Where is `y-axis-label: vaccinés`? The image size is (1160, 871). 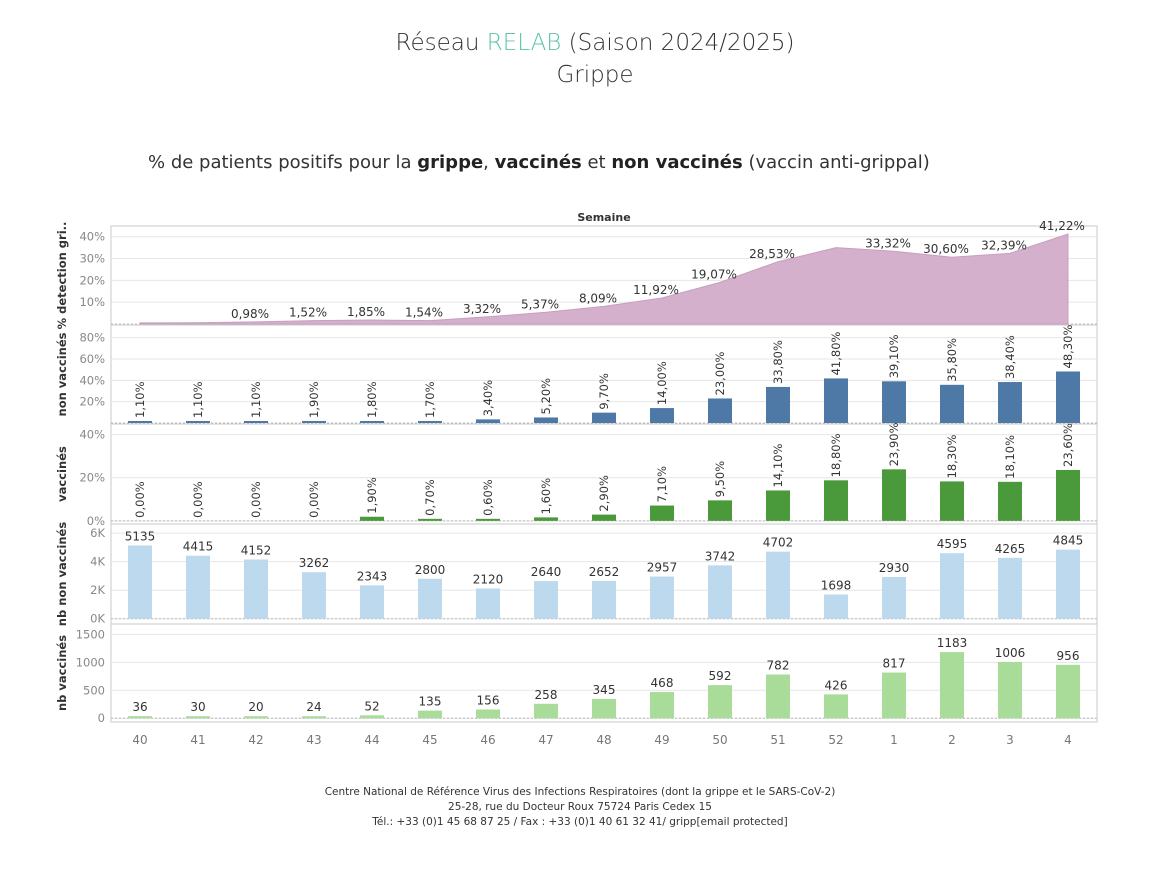 y-axis-label: vaccinés is located at coordinates (62, 474).